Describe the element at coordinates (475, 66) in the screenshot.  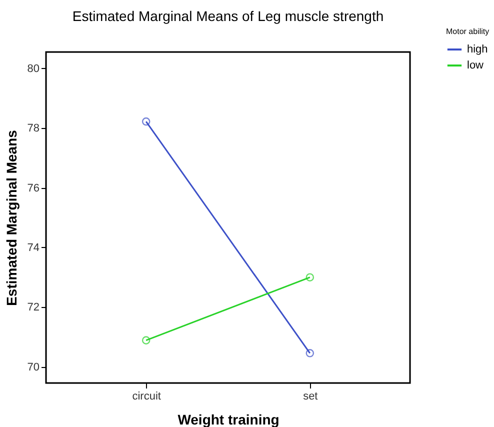
I see `legend-label: low` at that location.